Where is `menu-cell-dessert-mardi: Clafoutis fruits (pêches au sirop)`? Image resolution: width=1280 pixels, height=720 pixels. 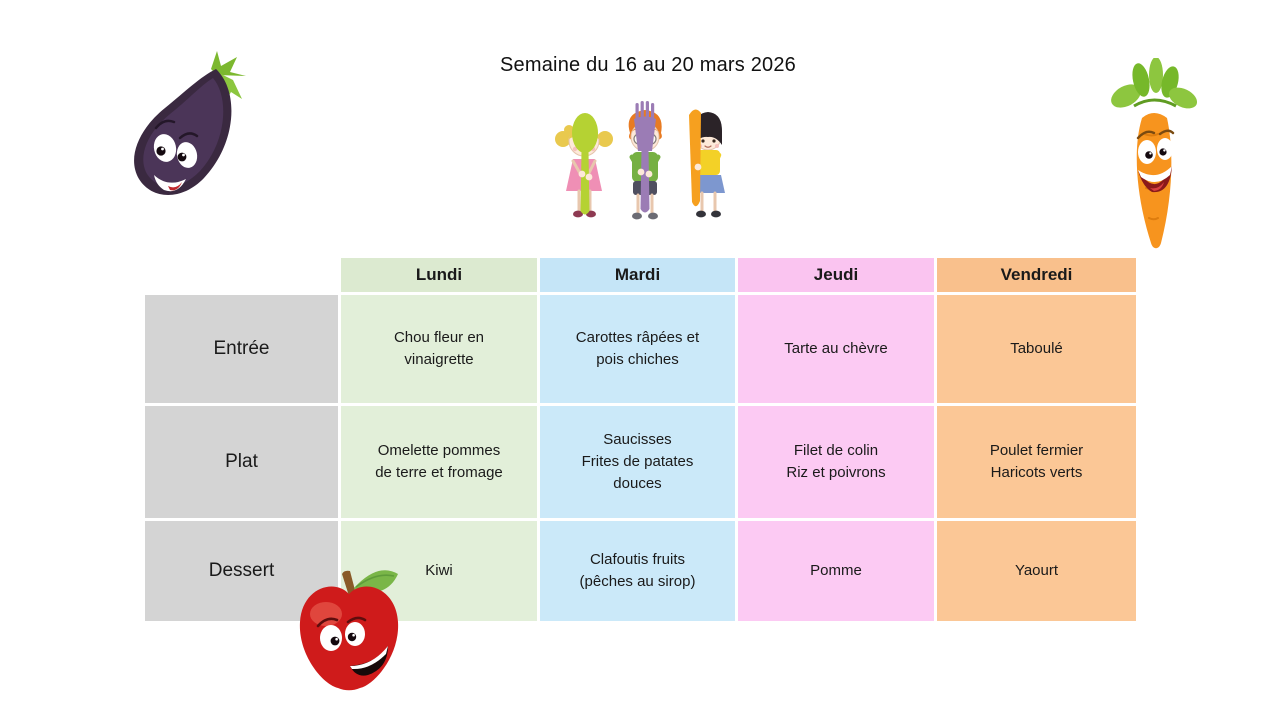 menu-cell-dessert-mardi: Clafoutis fruits (pêches au sirop) is located at coordinates (637, 571).